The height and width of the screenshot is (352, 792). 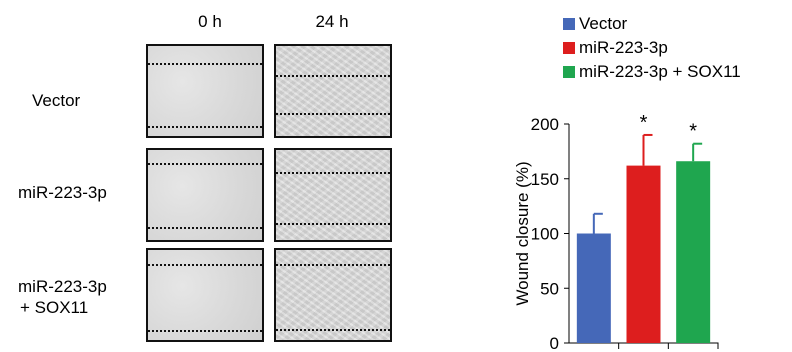 I want to click on row-label-line: + SOX11, so click(x=62, y=307).